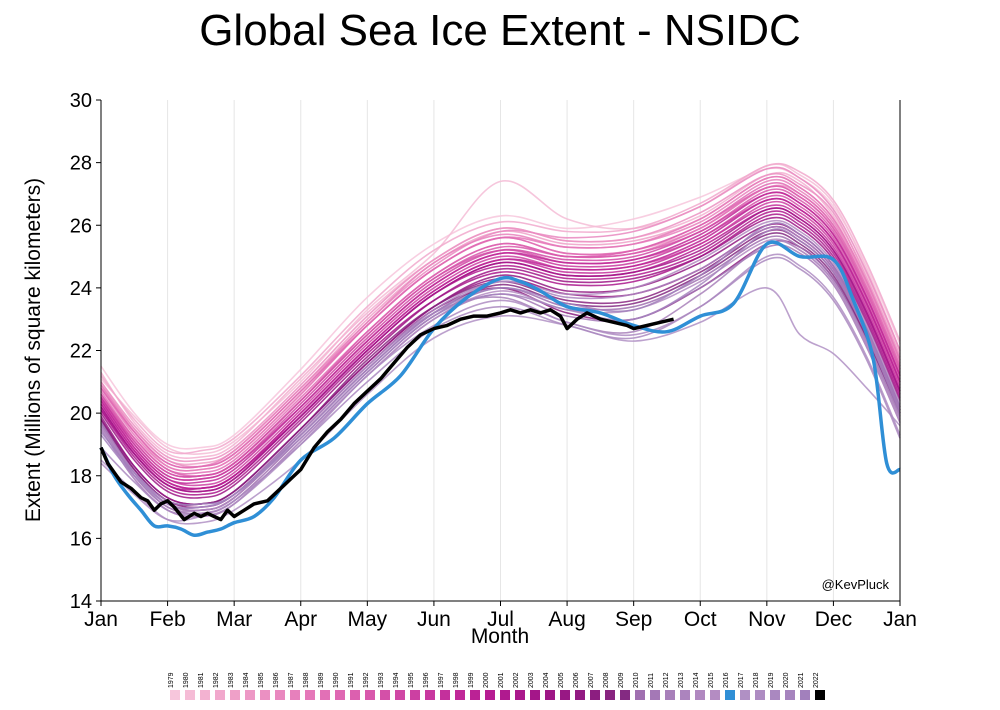  I want to click on legend-item-2005: 2005, so click(564, 680).